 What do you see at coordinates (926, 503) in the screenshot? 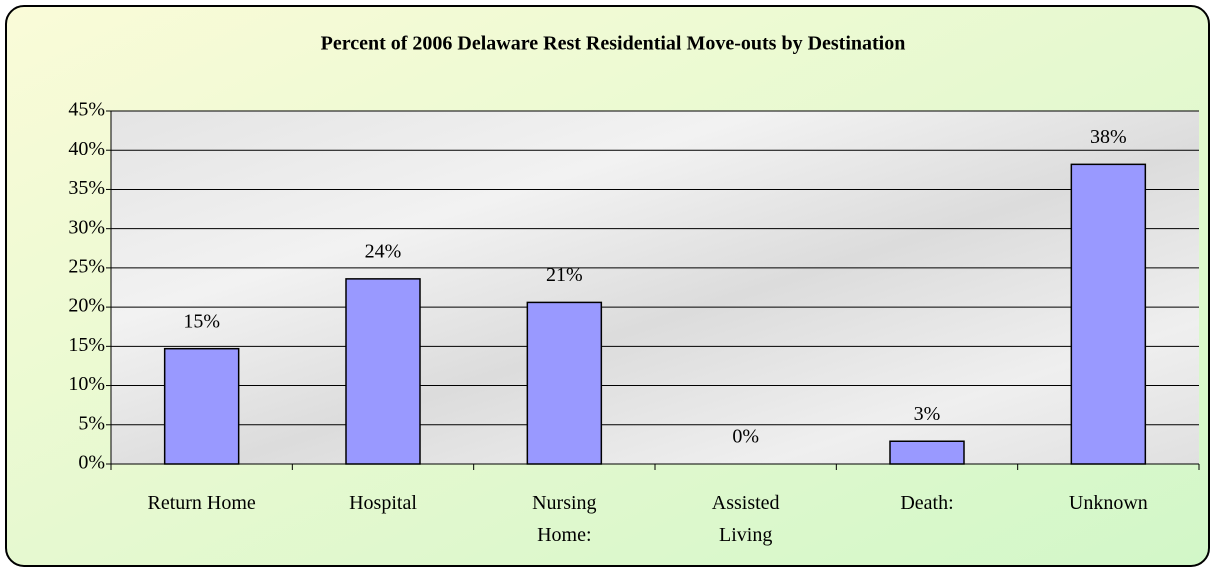
I see `x-tick-label: Death:` at bounding box center [926, 503].